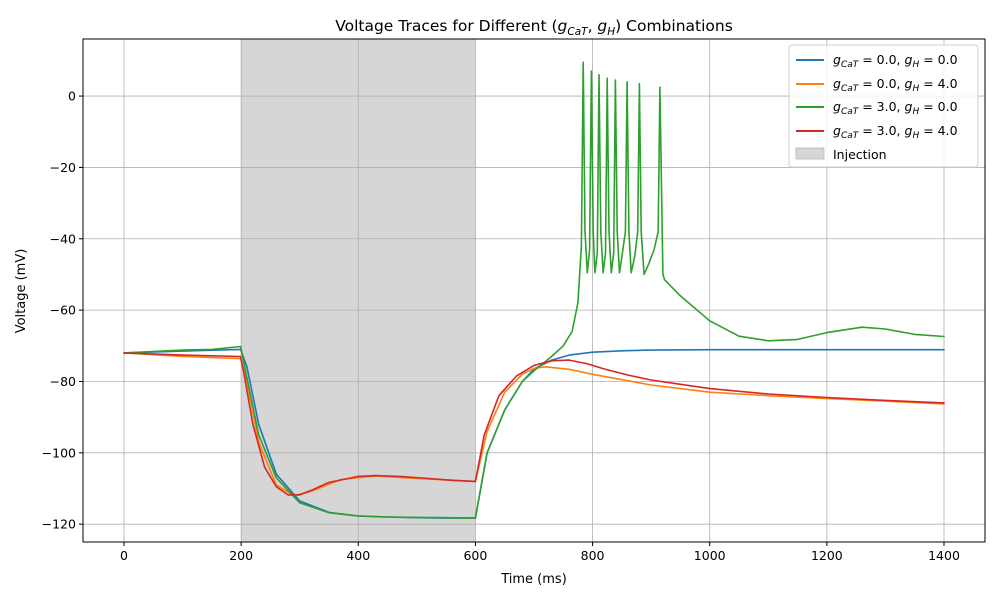 This screenshot has height=600, width=1000. I want to click on legend-label-series-3: gCaT = 3.0, gH = 4.0, so click(895, 132).